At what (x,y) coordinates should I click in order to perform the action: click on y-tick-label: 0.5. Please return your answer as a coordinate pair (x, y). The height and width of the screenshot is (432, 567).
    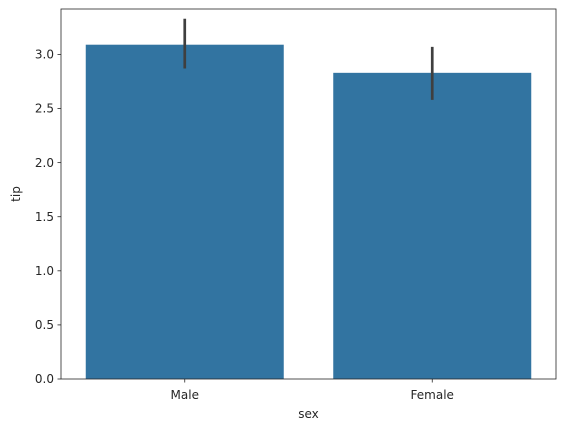
    Looking at the image, I should click on (44, 325).